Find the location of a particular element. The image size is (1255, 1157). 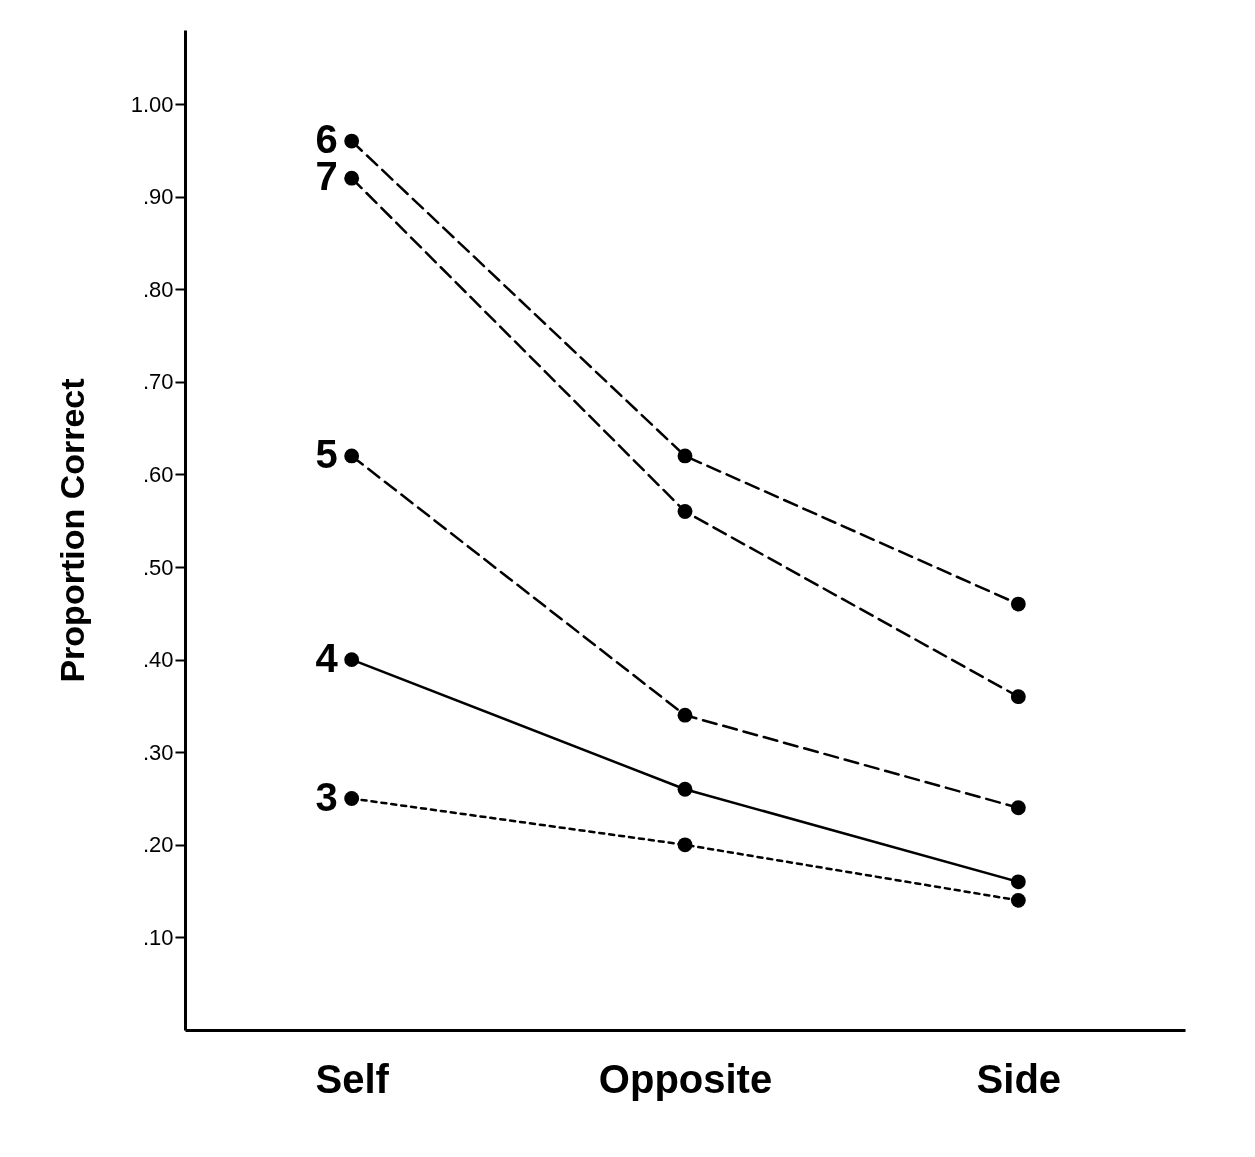

series-label: 5 is located at coordinates (326, 453).